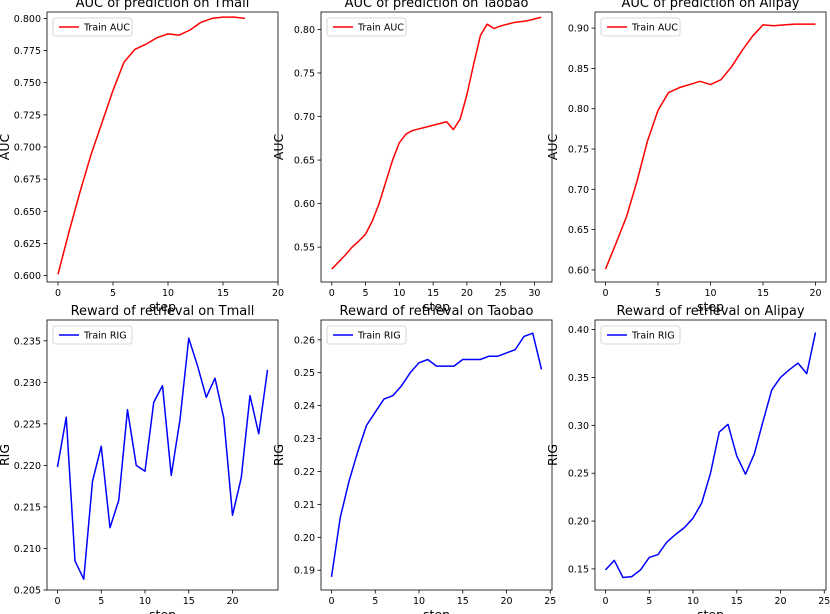 This screenshot has width=830, height=614. Describe the element at coordinates (27, 466) in the screenshot. I see `y-tick-label: 0.220` at that location.